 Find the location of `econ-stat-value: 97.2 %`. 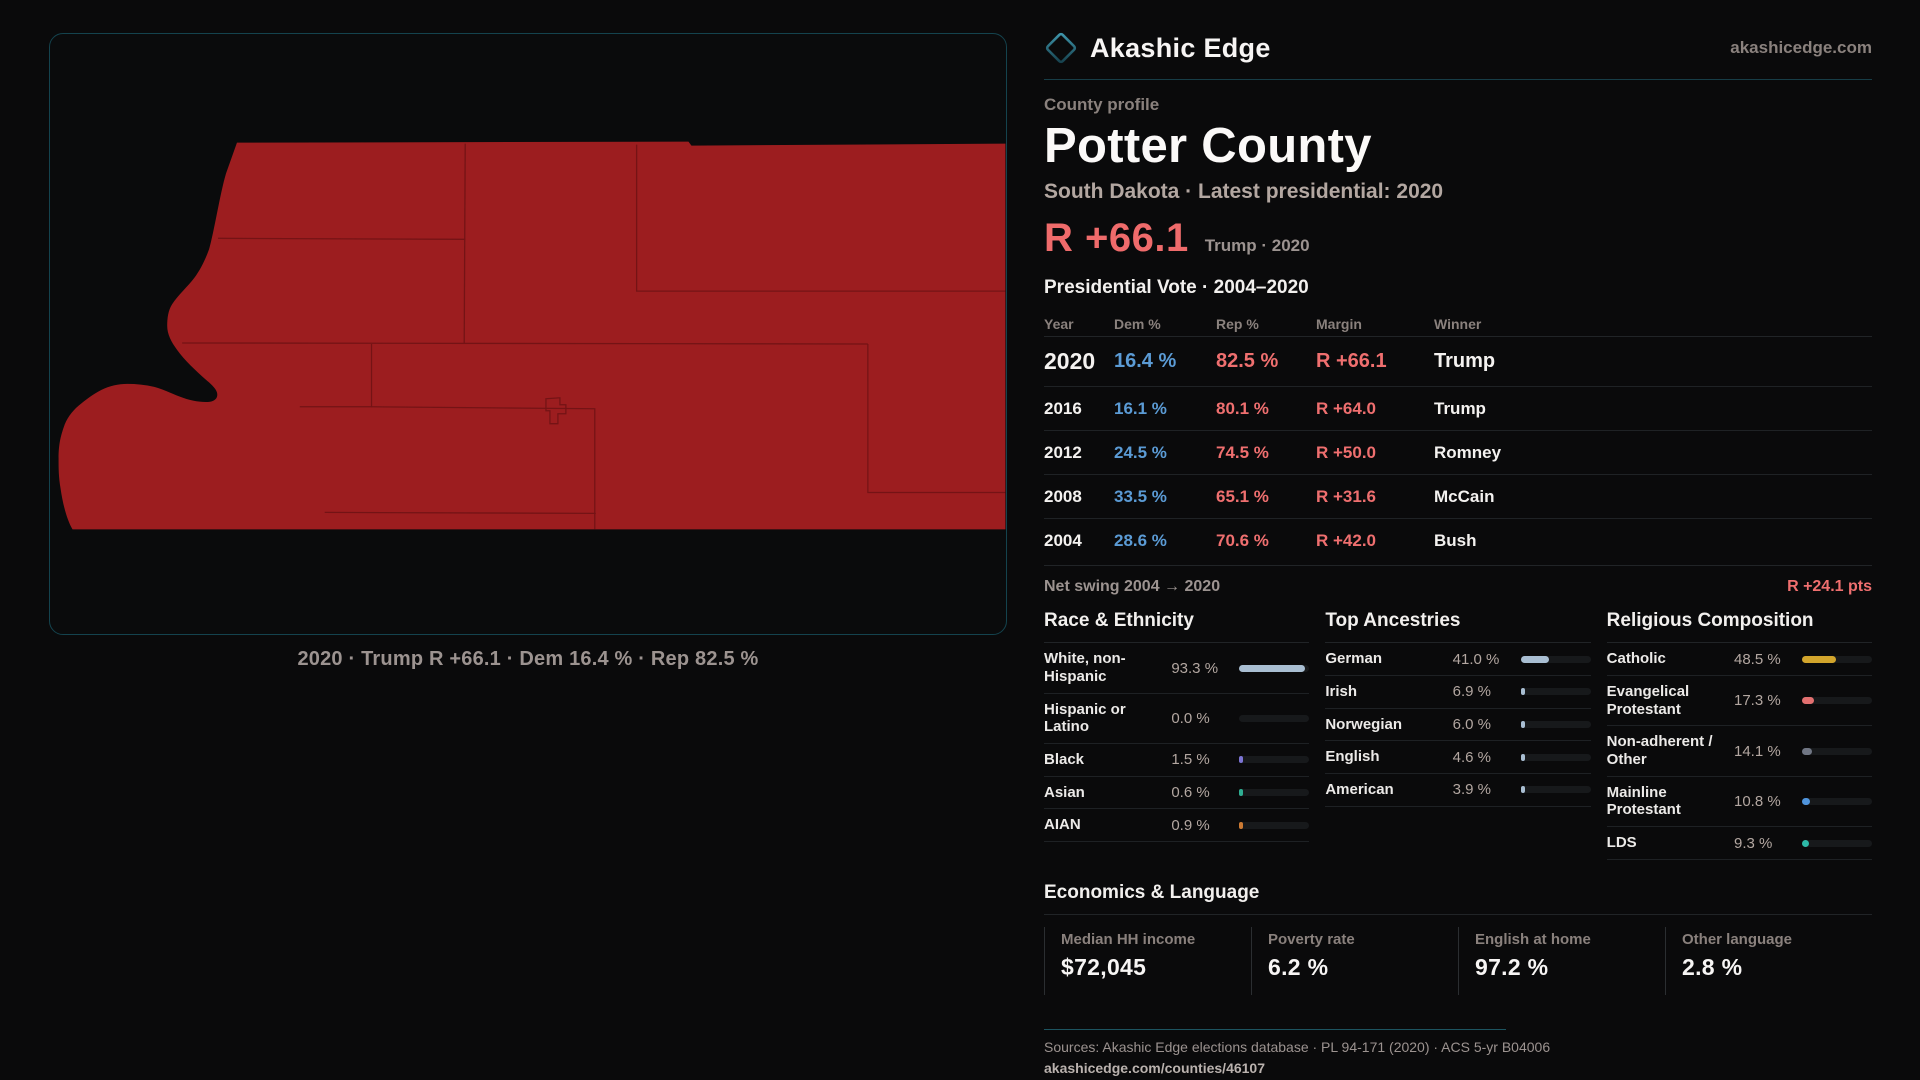

econ-stat-value: 97.2 % is located at coordinates (1512, 966).